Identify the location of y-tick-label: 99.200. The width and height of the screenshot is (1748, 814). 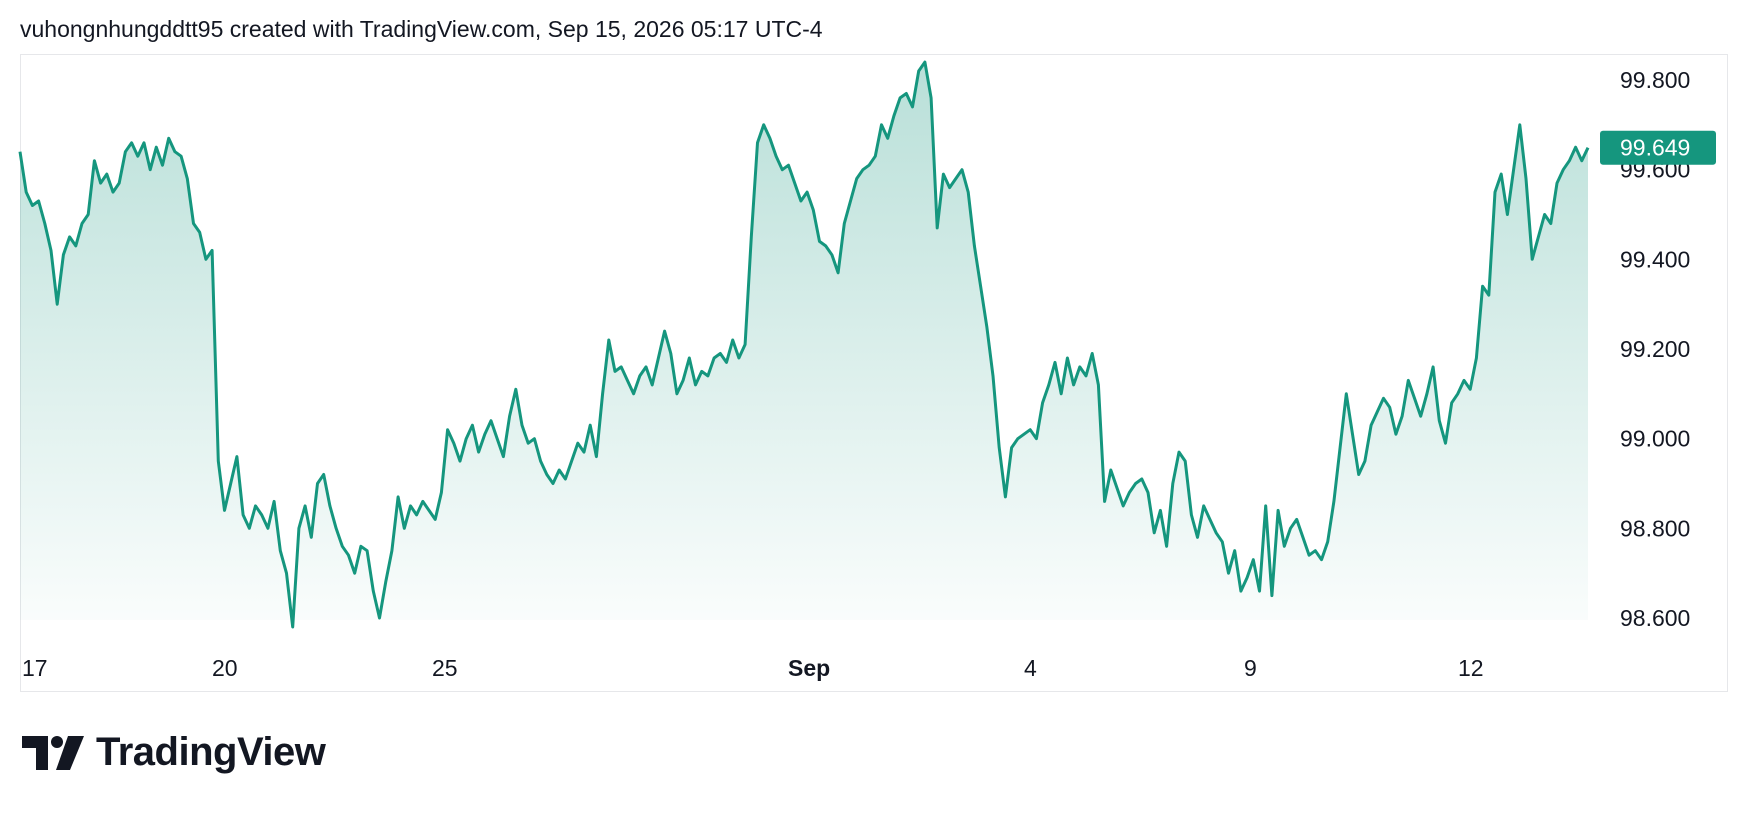
(1655, 349).